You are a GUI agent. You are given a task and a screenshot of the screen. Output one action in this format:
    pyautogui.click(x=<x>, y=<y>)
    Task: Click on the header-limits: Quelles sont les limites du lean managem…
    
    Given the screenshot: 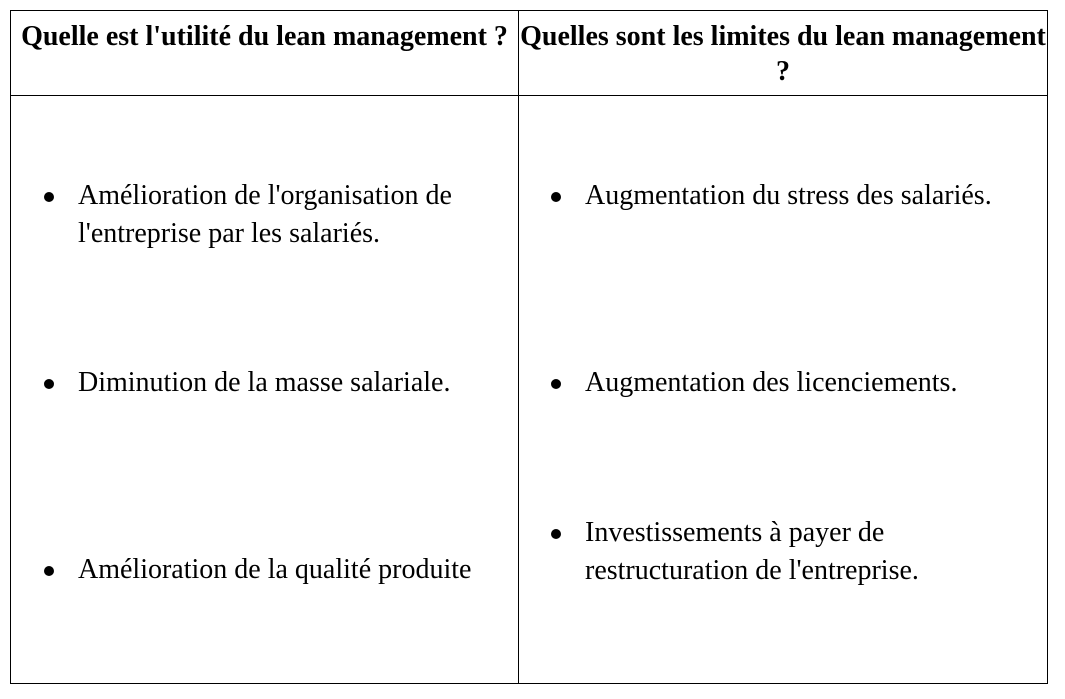 What is the action you would take?
    pyautogui.click(x=783, y=54)
    